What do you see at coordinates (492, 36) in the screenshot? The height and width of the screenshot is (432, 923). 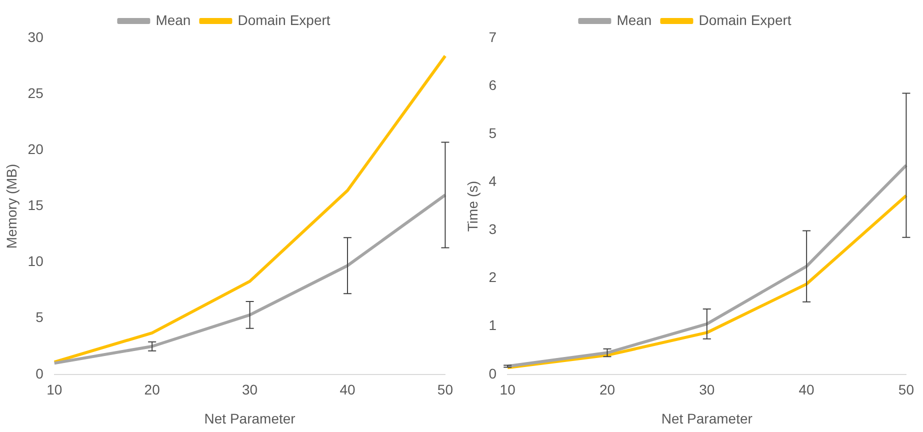 I see `y-tick-label: 7` at bounding box center [492, 36].